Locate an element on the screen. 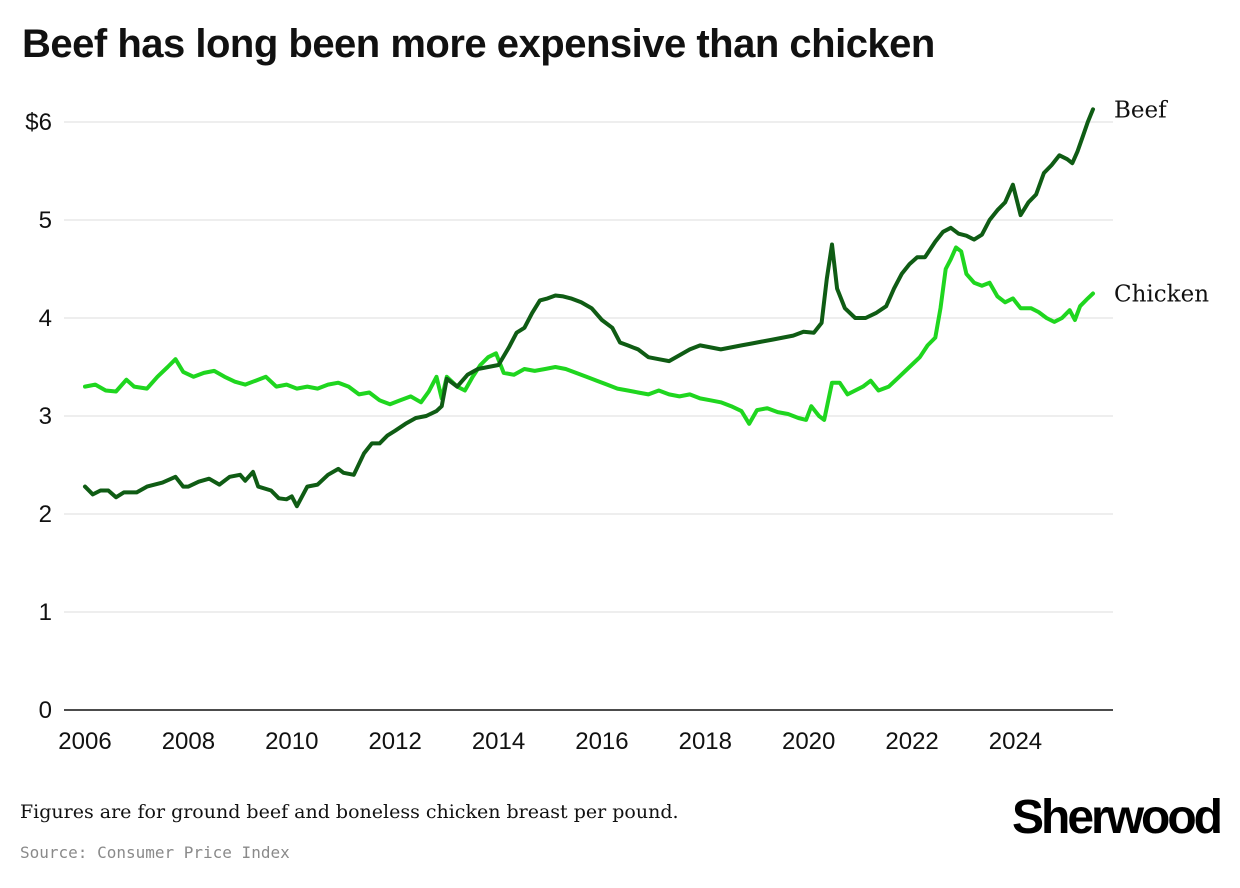  source-note: Source: Consumer Price Index is located at coordinates (155, 852).